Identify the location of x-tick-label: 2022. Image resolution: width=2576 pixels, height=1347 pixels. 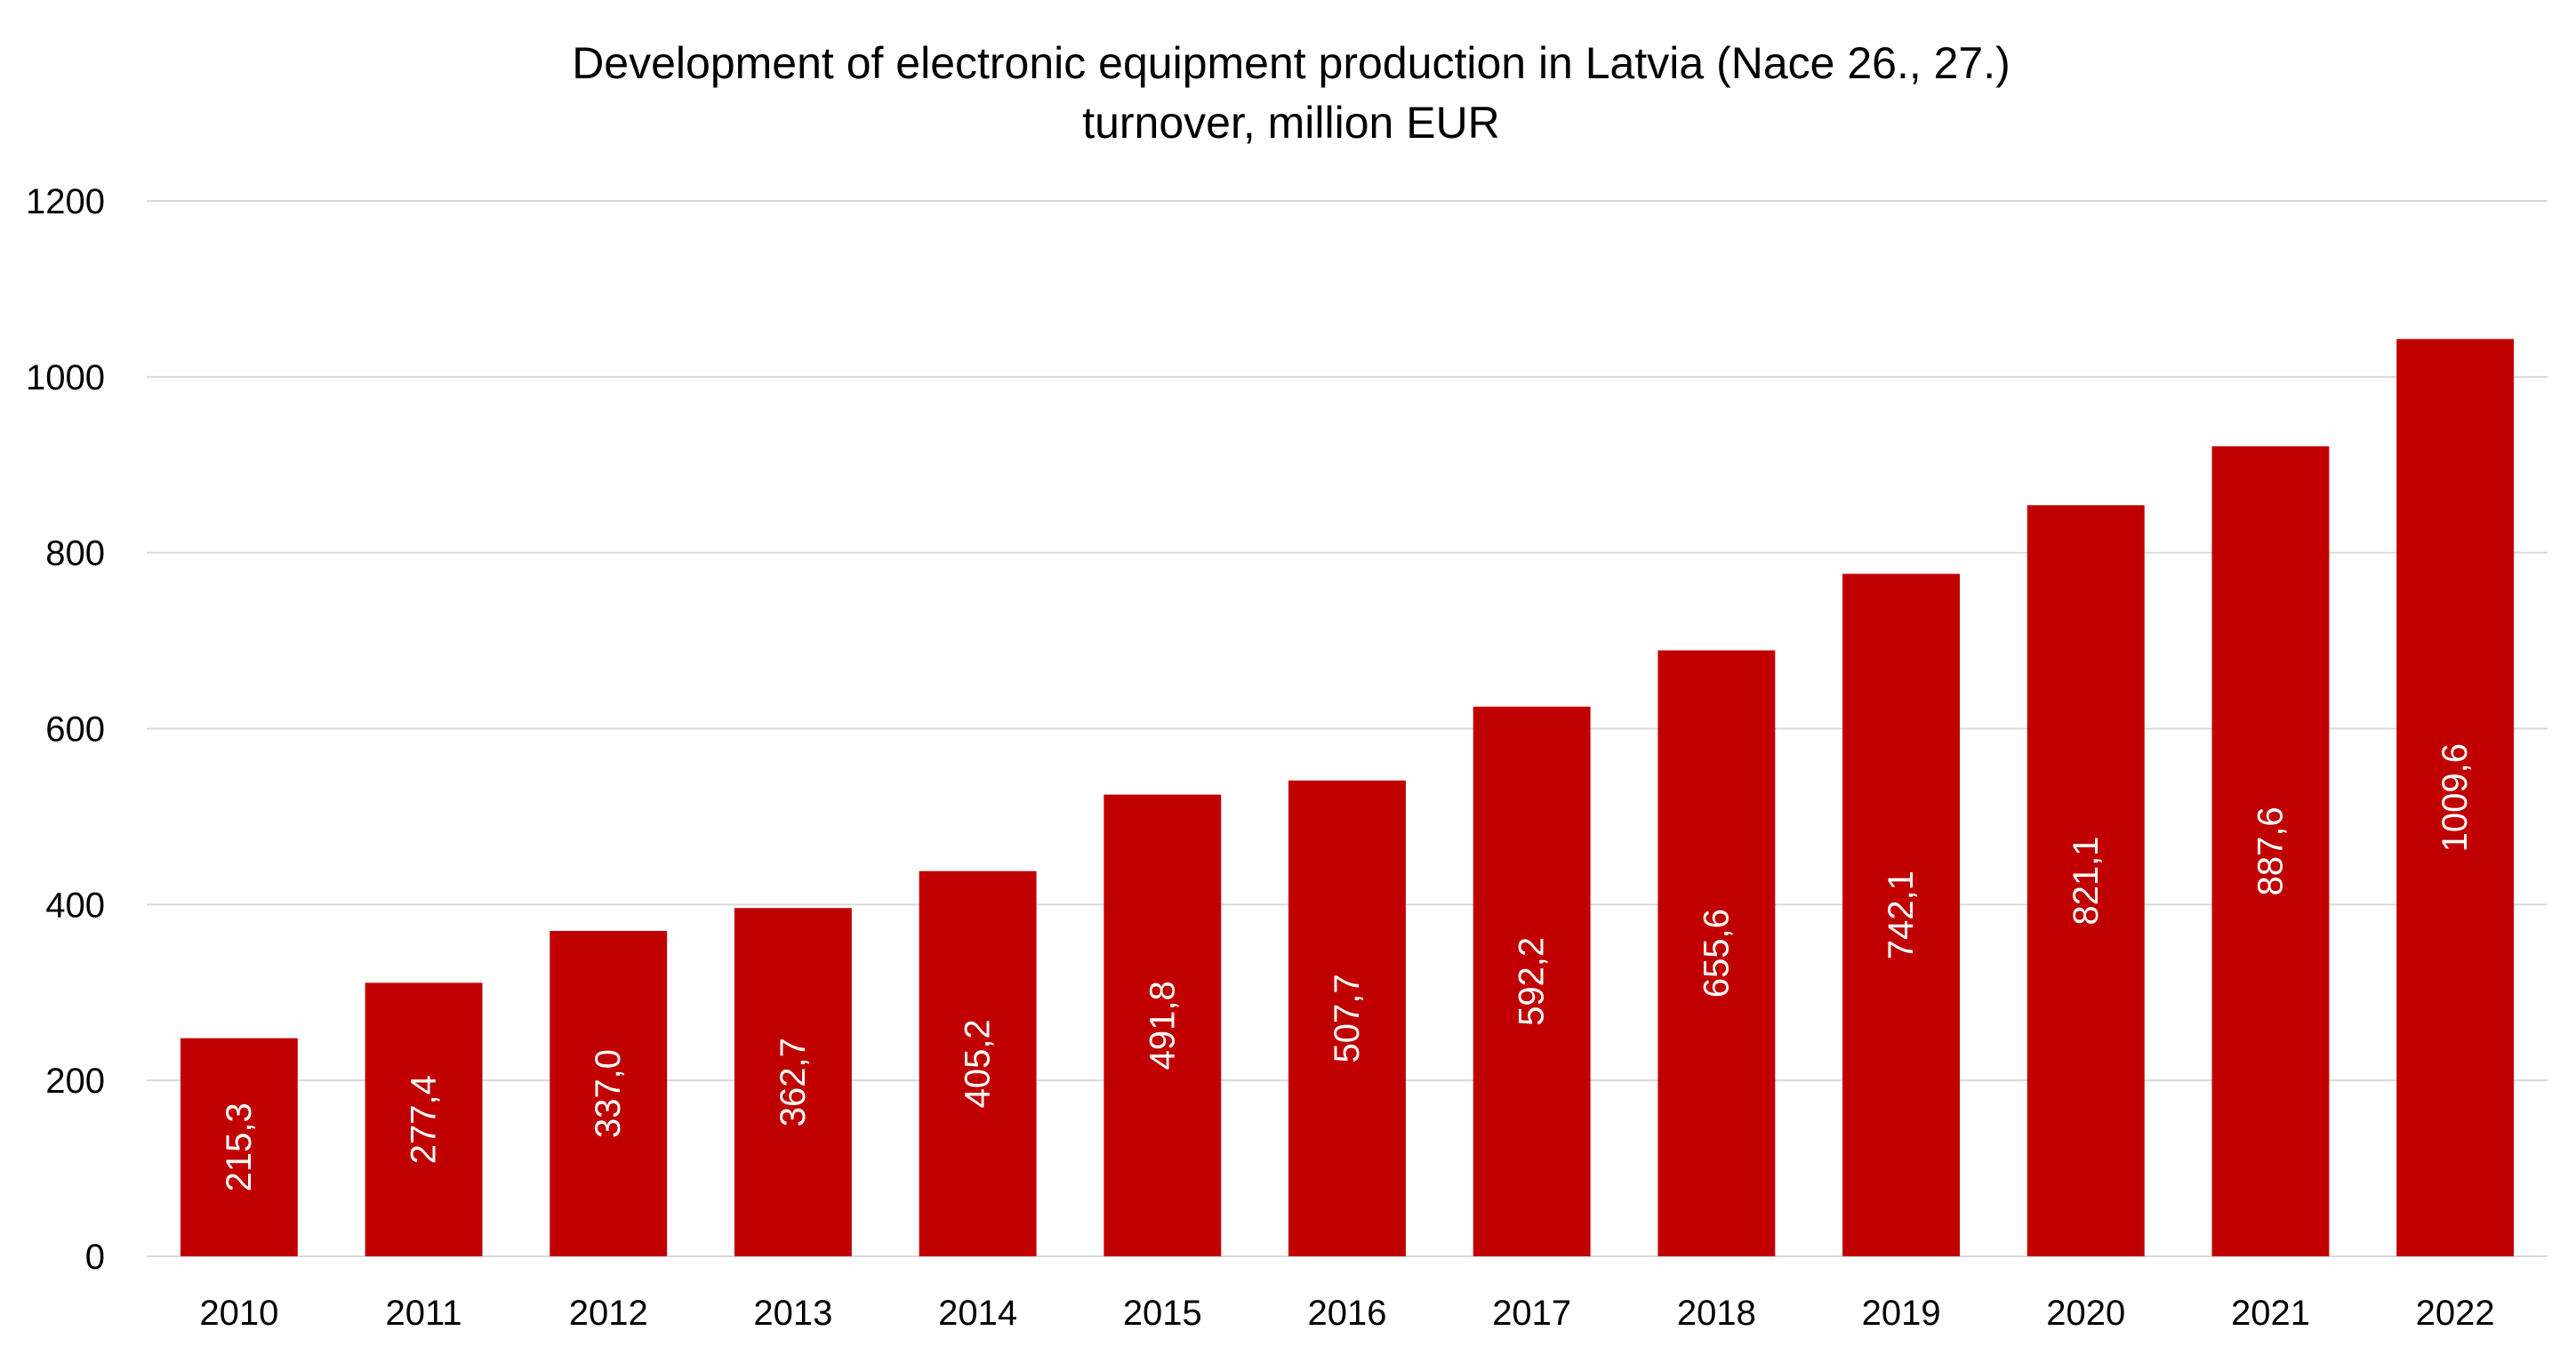
(2455, 1313).